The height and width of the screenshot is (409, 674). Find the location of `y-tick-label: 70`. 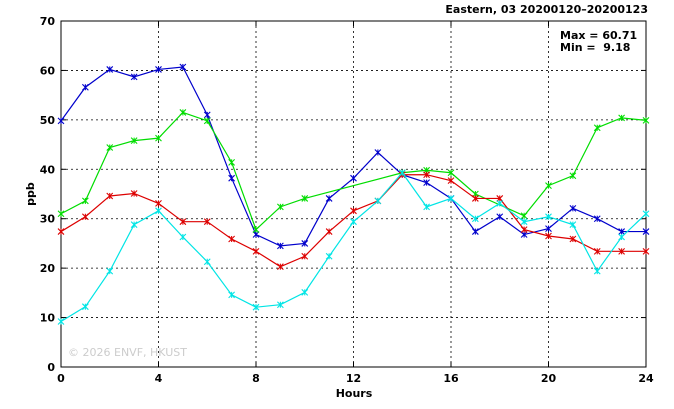

y-tick-label: 70 is located at coordinates (48, 21).